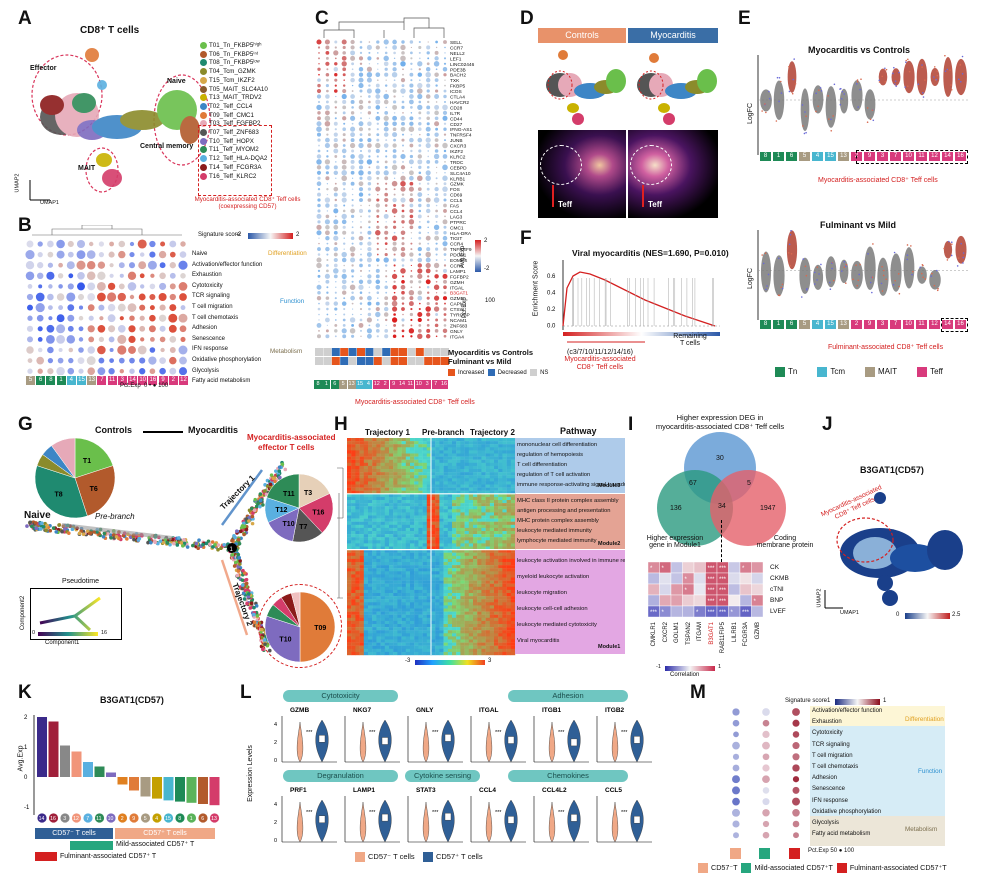 This screenshot has height=879, width=985. Describe the element at coordinates (544, 373) in the screenshot. I see `panel-c-ns: NS` at that location.